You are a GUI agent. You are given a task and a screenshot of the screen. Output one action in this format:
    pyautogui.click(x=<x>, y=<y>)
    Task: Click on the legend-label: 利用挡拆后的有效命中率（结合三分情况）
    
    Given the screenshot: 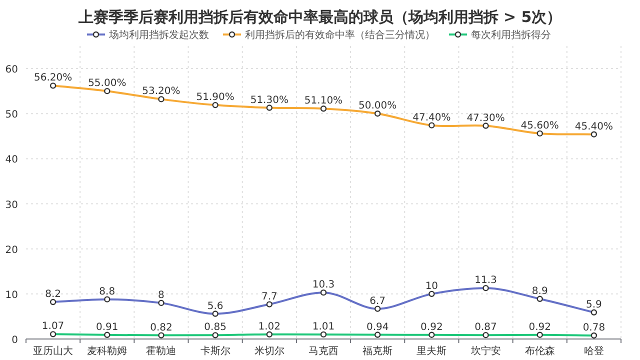 What is the action you would take?
    pyautogui.click(x=340, y=35)
    